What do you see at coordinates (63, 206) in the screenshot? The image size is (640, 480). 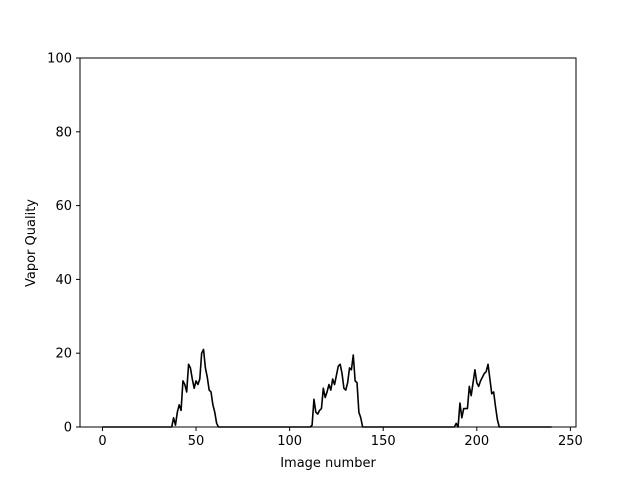 I see `y-tick-label: 60` at bounding box center [63, 206].